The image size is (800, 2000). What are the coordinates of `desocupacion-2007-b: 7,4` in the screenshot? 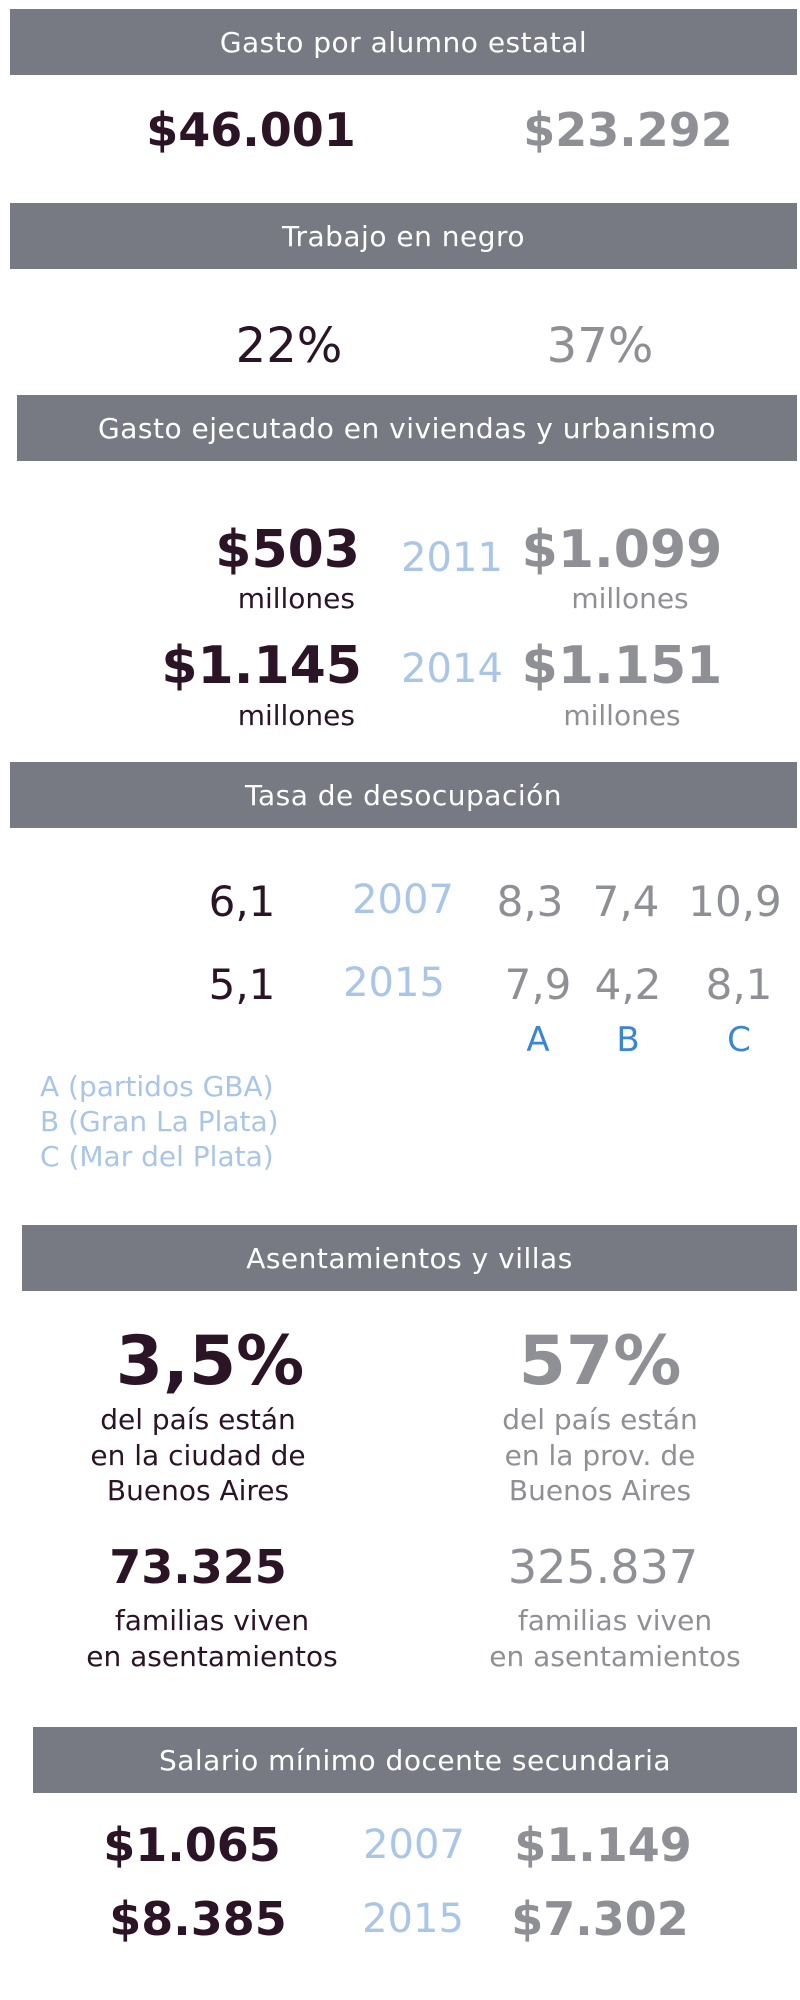 It's located at (626, 901).